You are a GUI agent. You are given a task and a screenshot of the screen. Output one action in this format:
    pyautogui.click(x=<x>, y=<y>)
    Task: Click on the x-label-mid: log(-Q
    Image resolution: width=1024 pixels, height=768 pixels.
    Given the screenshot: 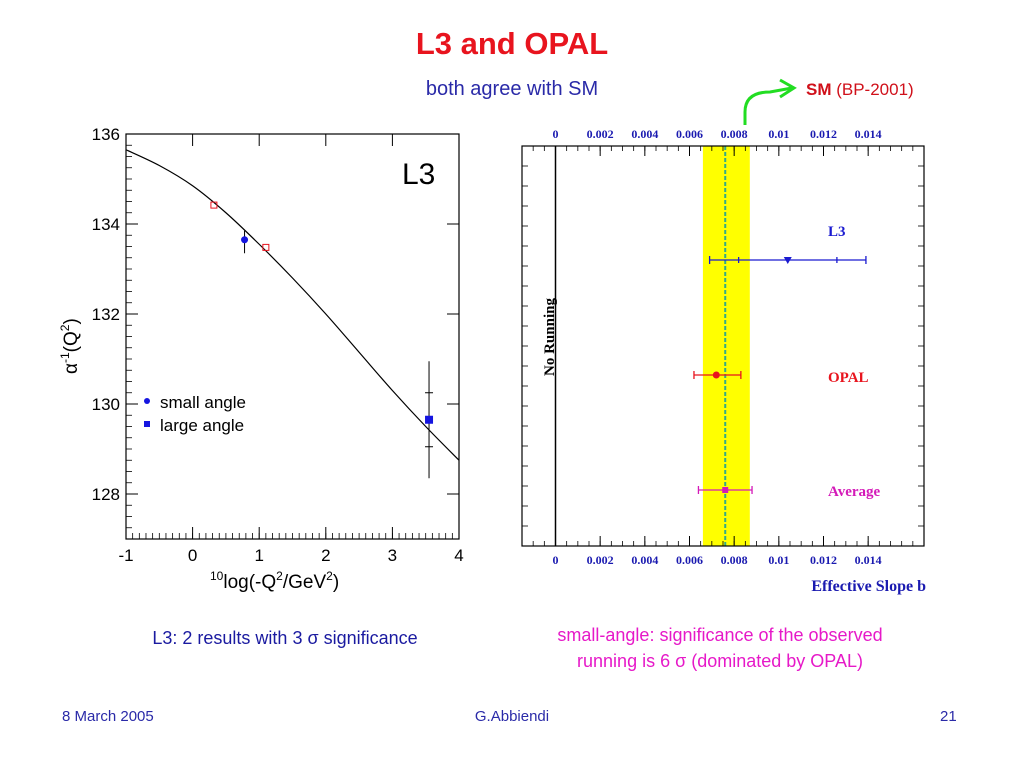 What is the action you would take?
    pyautogui.click(x=249, y=582)
    